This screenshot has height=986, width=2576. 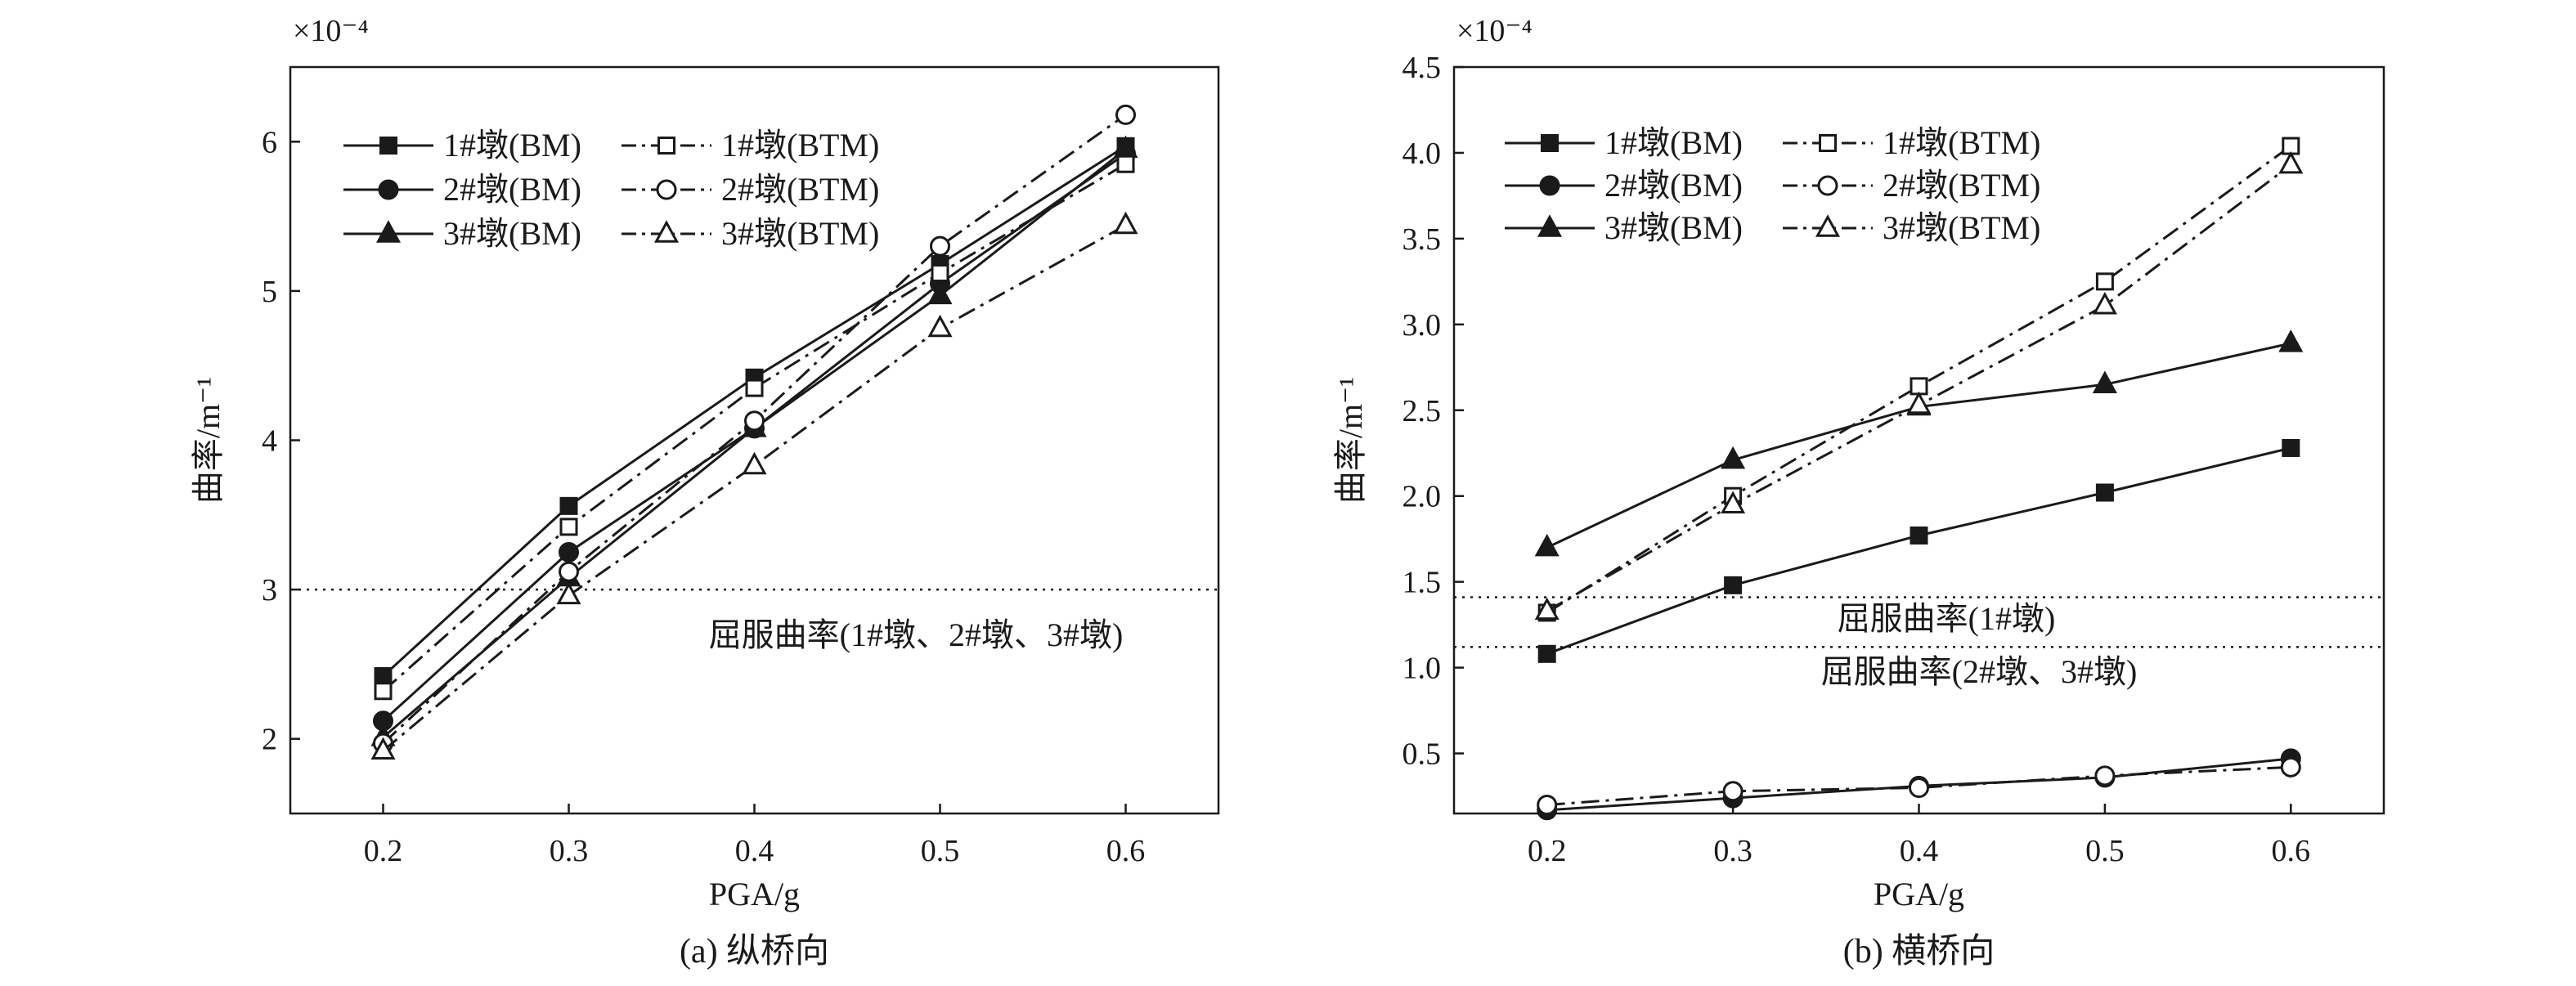 I want to click on y-tick-label: 2, so click(x=269, y=740).